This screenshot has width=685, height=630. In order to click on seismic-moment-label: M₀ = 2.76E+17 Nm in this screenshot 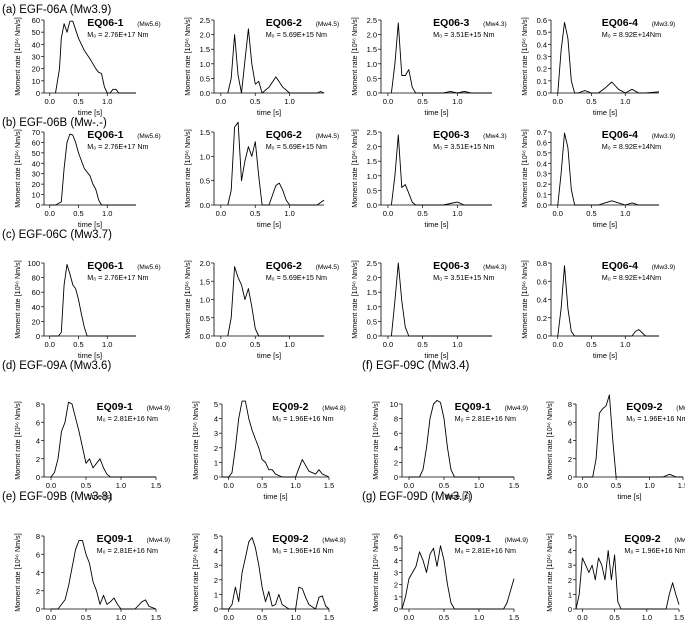, I will do `click(117, 34)`.